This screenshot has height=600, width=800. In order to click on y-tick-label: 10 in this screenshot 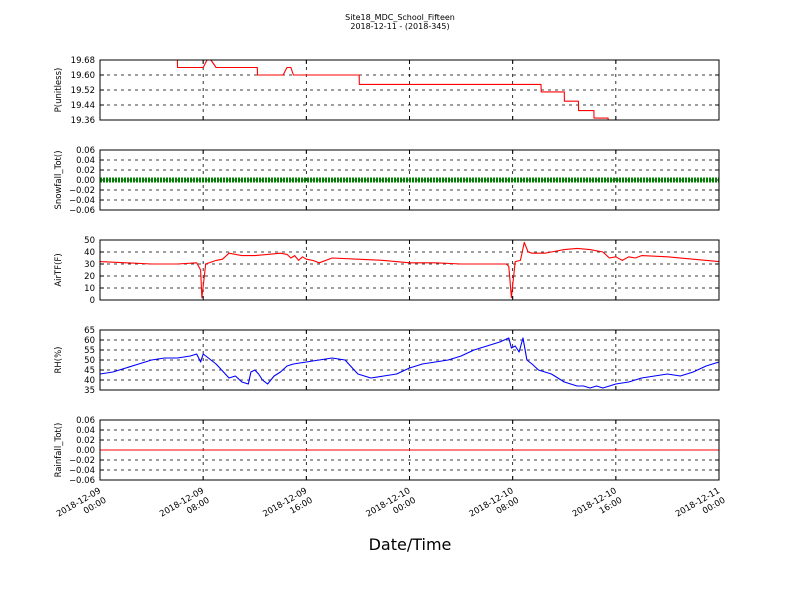, I will do `click(89, 289)`.